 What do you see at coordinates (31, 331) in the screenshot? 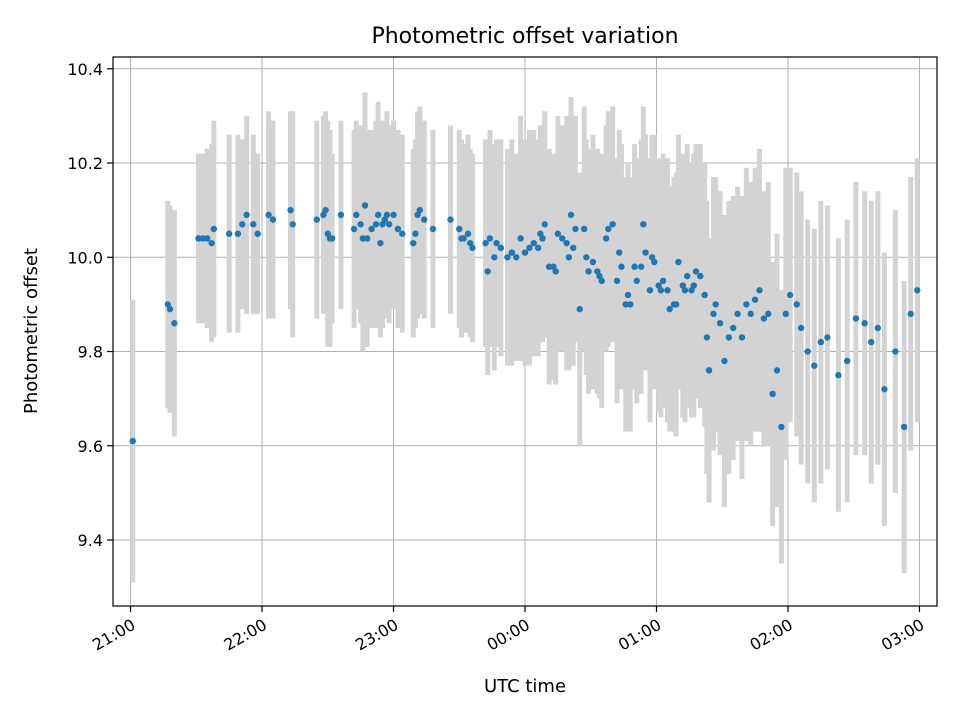
I see `y-axis-label: Photometric offset` at bounding box center [31, 331].